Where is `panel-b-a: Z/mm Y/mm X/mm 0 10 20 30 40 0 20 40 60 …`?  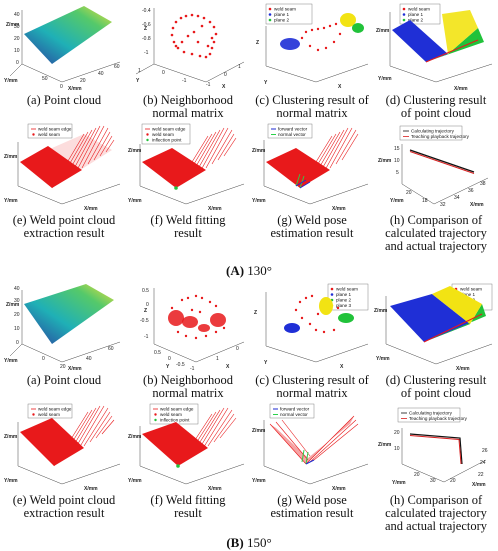 panel-b-a: Z/mm Y/mm X/mm 0 10 20 30 40 0 20 40 60 … is located at coordinates (64, 351).